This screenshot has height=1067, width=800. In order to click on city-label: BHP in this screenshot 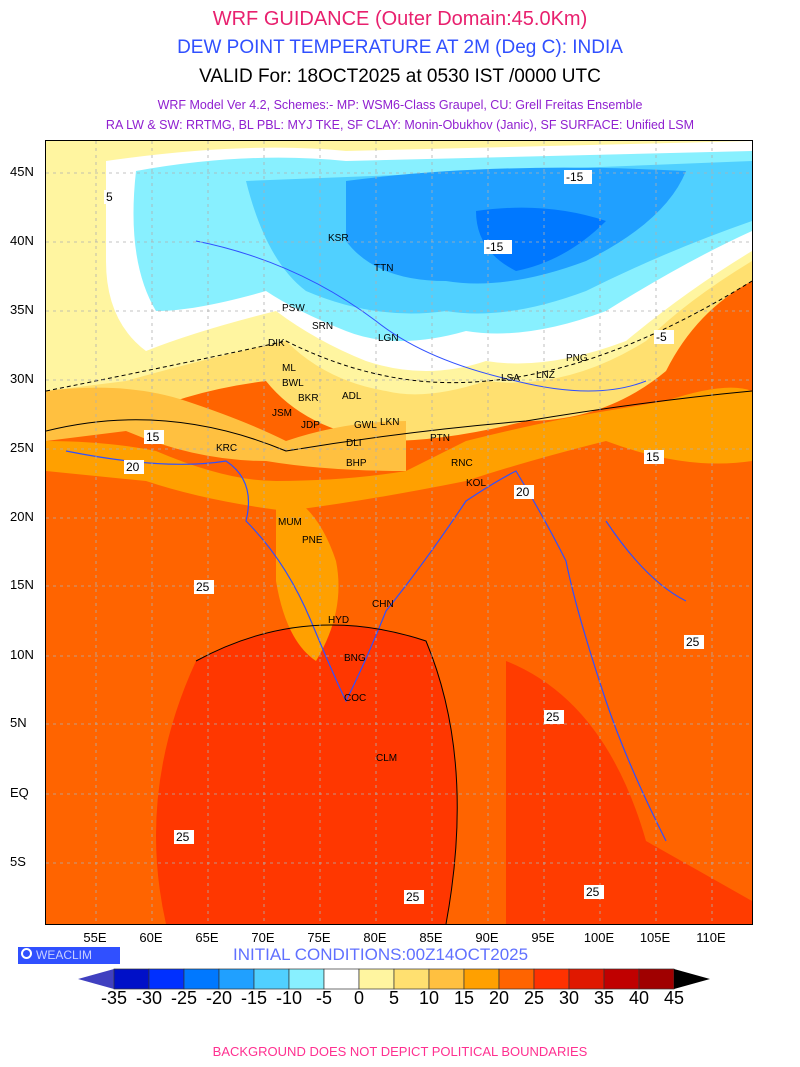, I will do `click(356, 463)`.